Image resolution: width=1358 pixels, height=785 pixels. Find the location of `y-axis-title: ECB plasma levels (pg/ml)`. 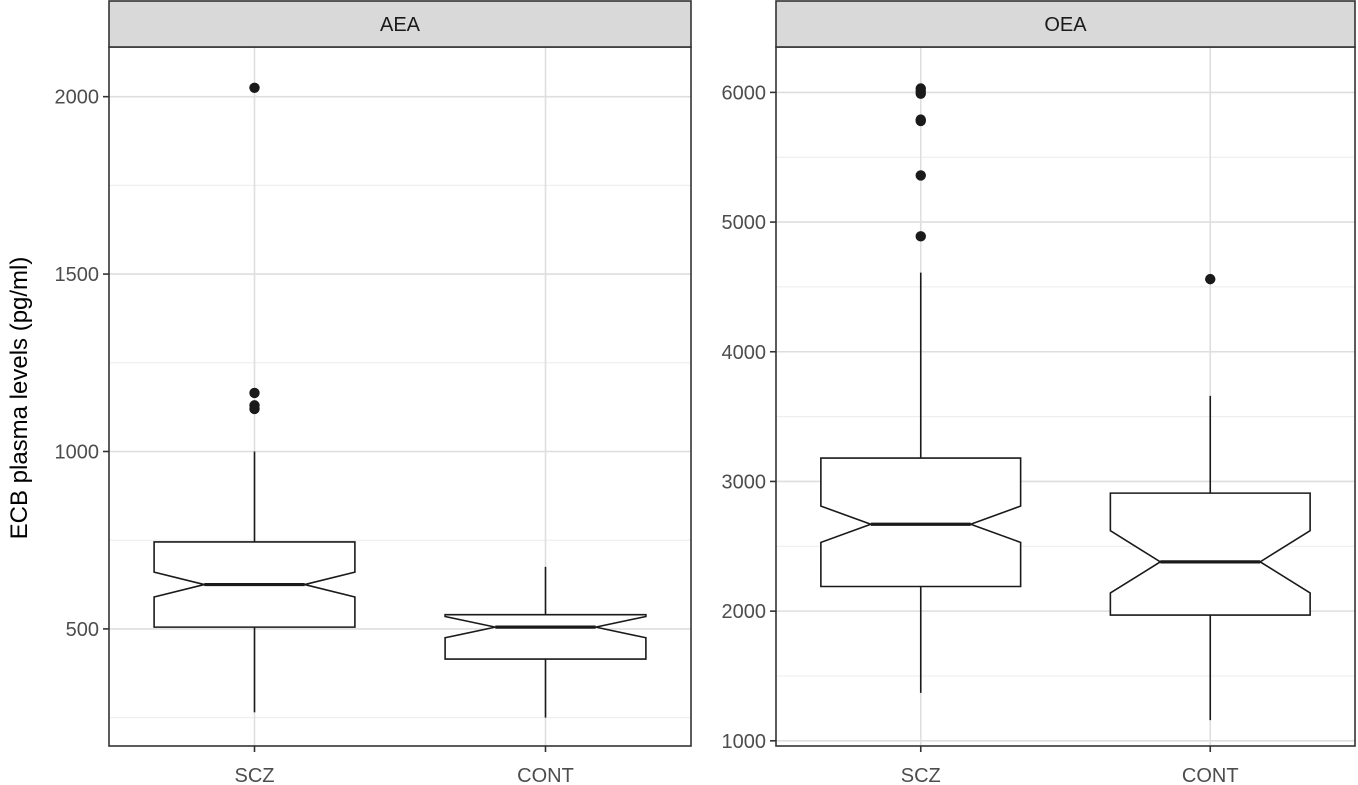

y-axis-title: ECB plasma levels (pg/ml) is located at coordinates (19, 398).